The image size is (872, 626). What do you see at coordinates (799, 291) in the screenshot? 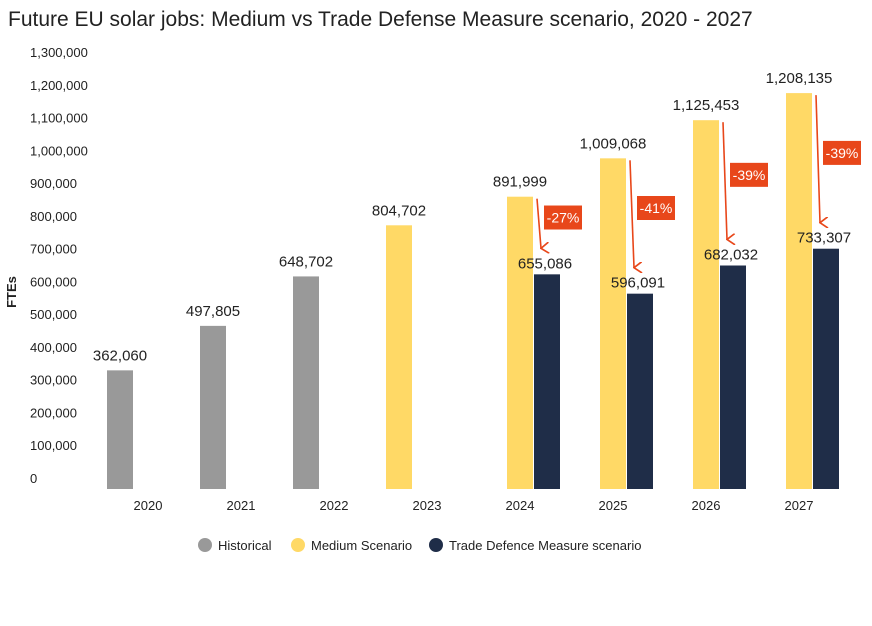
I see `bar-medium-2027` at bounding box center [799, 291].